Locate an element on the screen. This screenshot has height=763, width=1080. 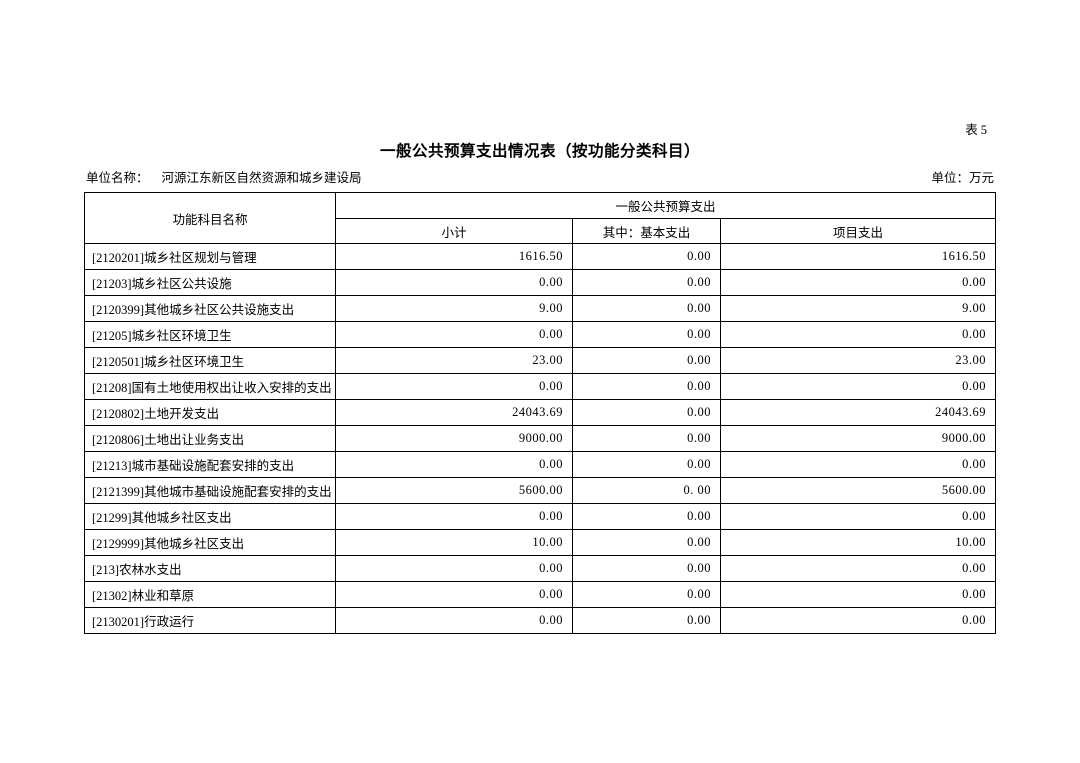
table-row: [2120501]城乡社区环境卫生 23.00 0.00 23.00 is located at coordinates (540, 360).